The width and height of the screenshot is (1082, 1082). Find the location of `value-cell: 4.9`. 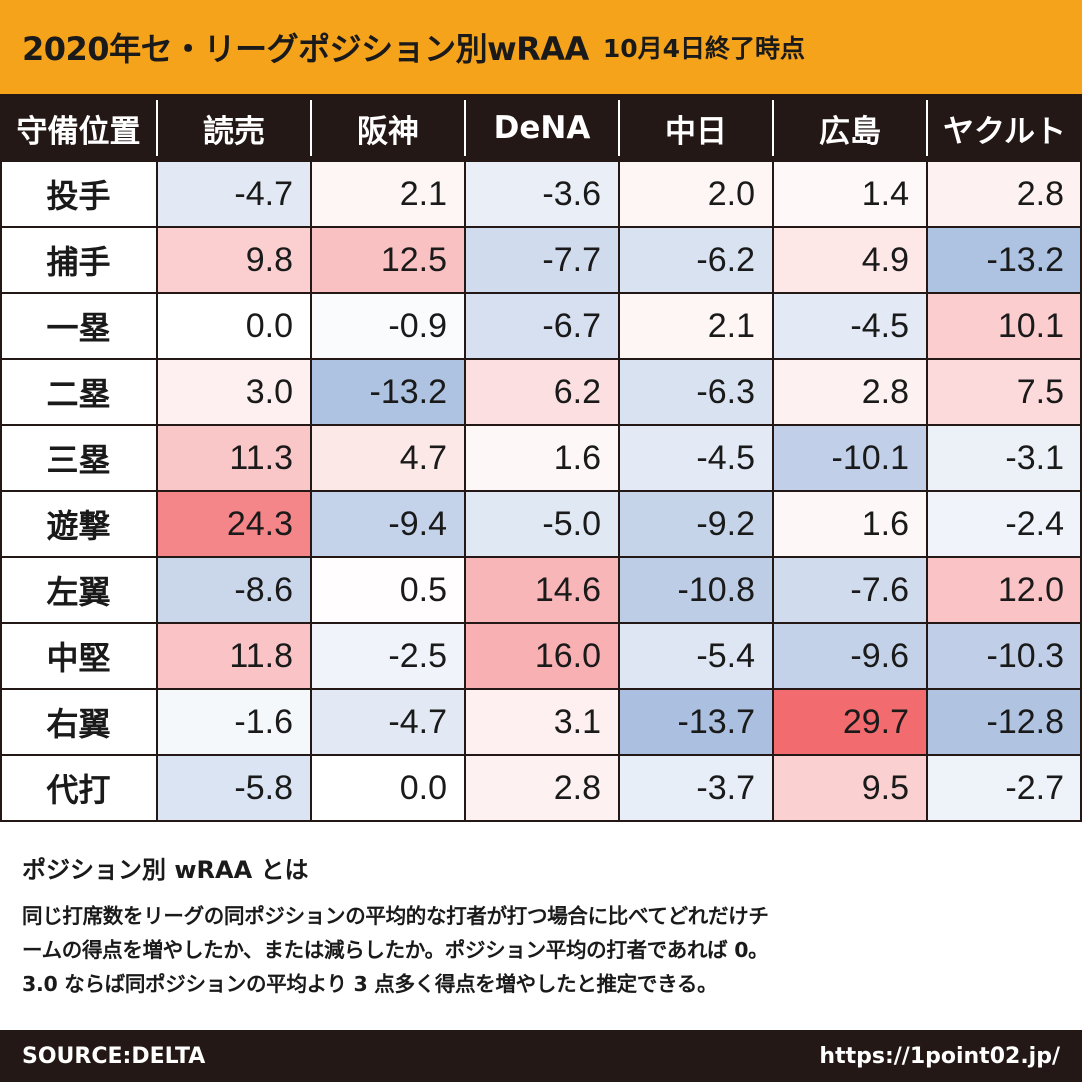

value-cell: 4.9 is located at coordinates (850, 260).